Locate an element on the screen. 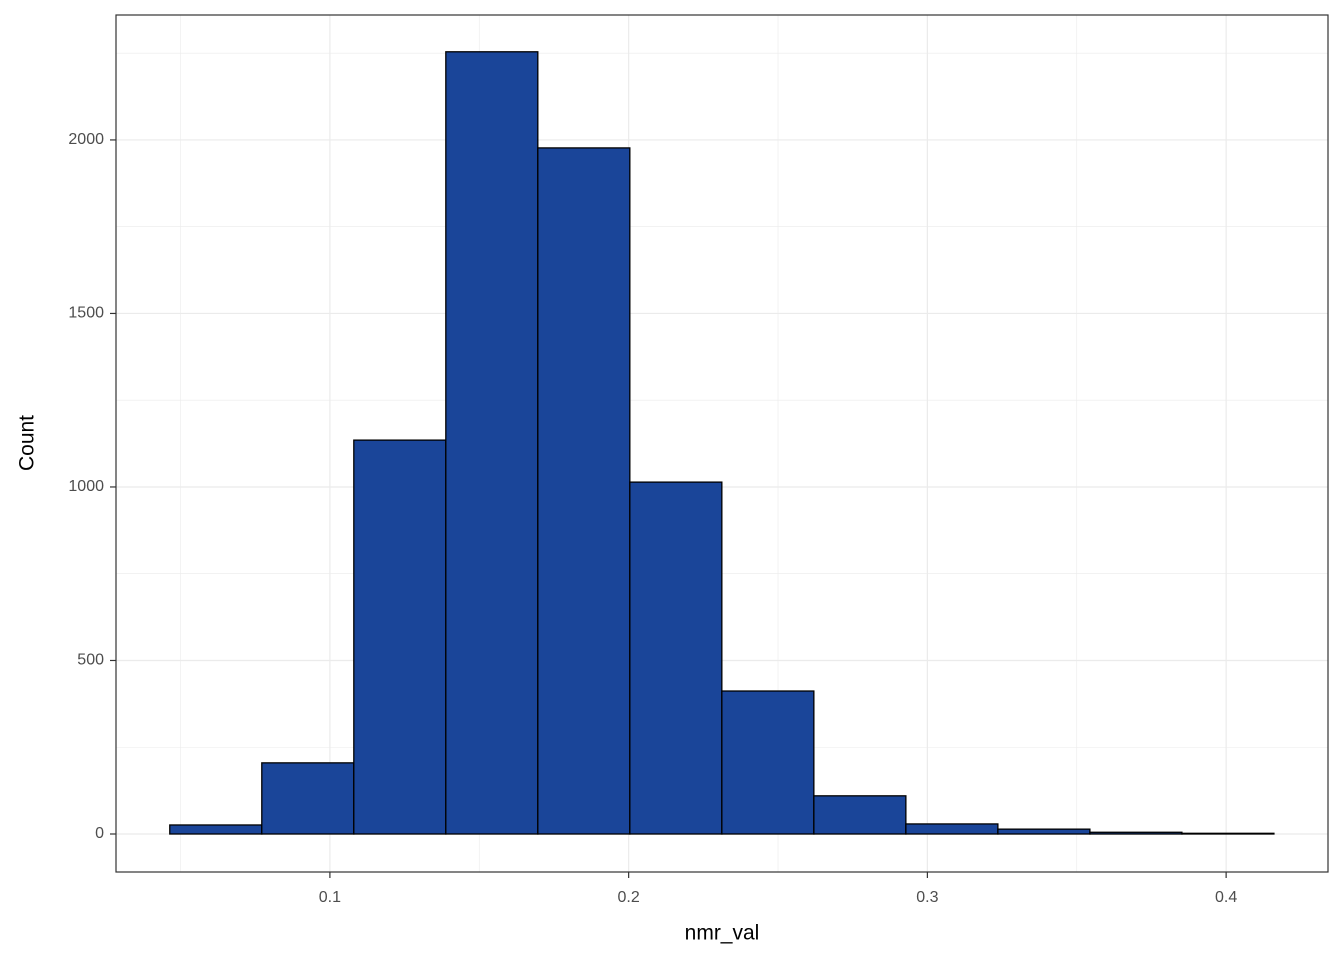  x-tick-label: 0.3 is located at coordinates (927, 897).